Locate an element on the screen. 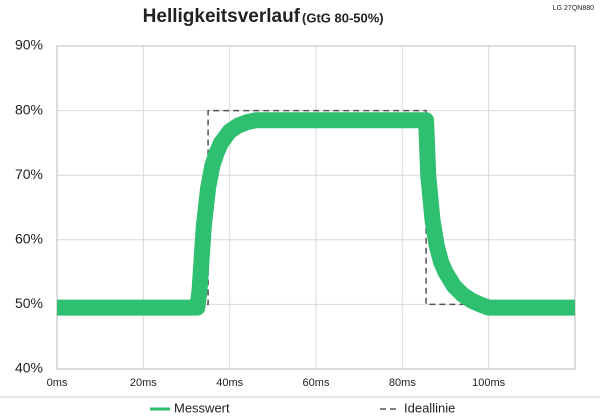  x-tick-label: 0ms is located at coordinates (57, 383).